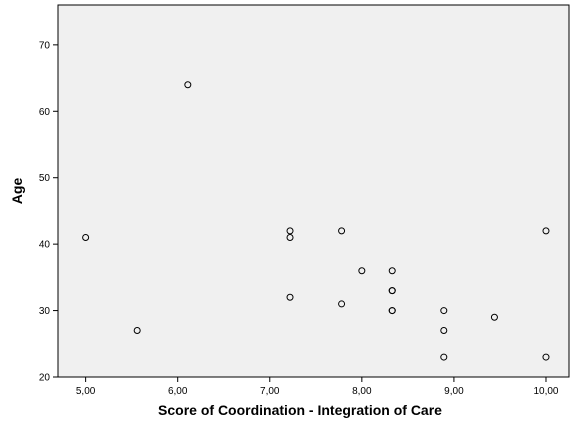  Describe the element at coordinates (45, 245) in the screenshot. I see `y-tick-label: 40` at that location.